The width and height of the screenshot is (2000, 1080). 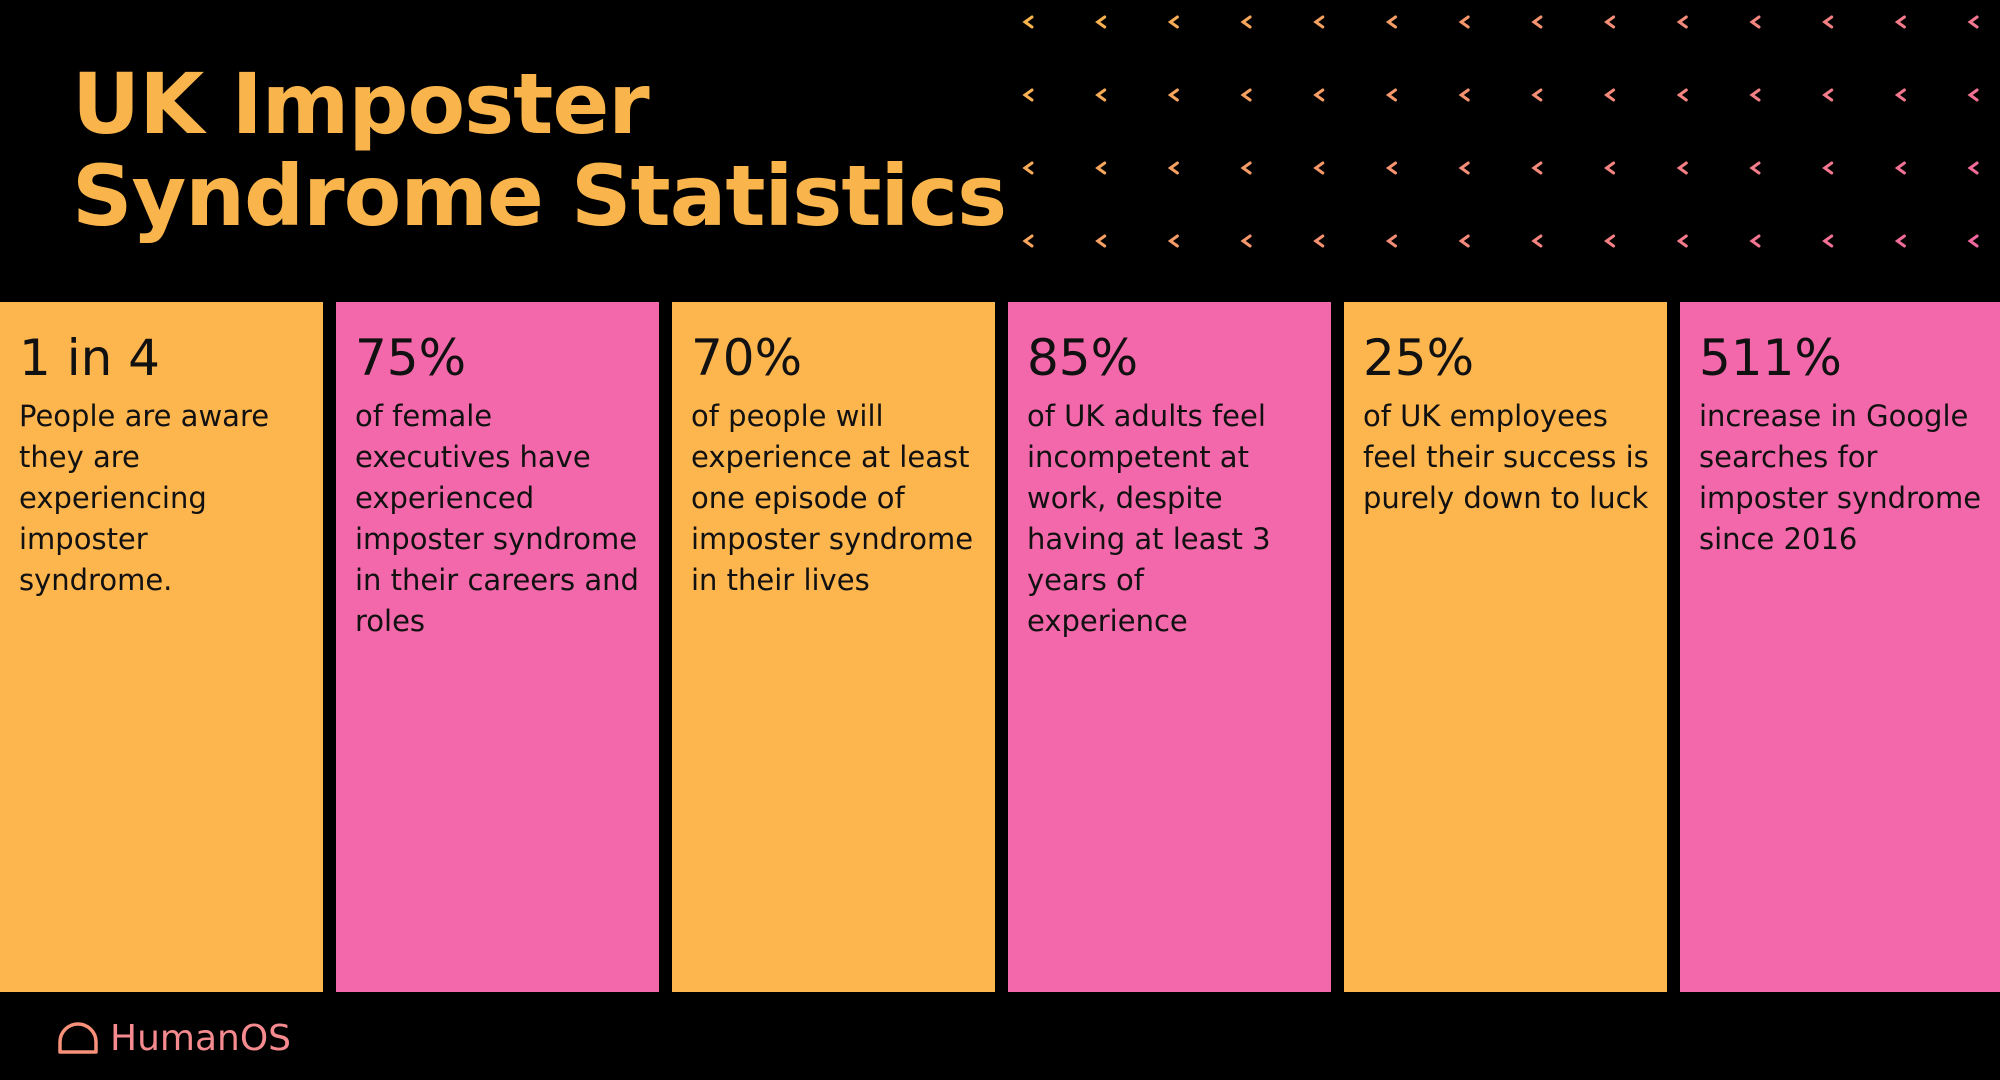 What do you see at coordinates (89, 358) in the screenshot?
I see `stat: 1 in 4` at bounding box center [89, 358].